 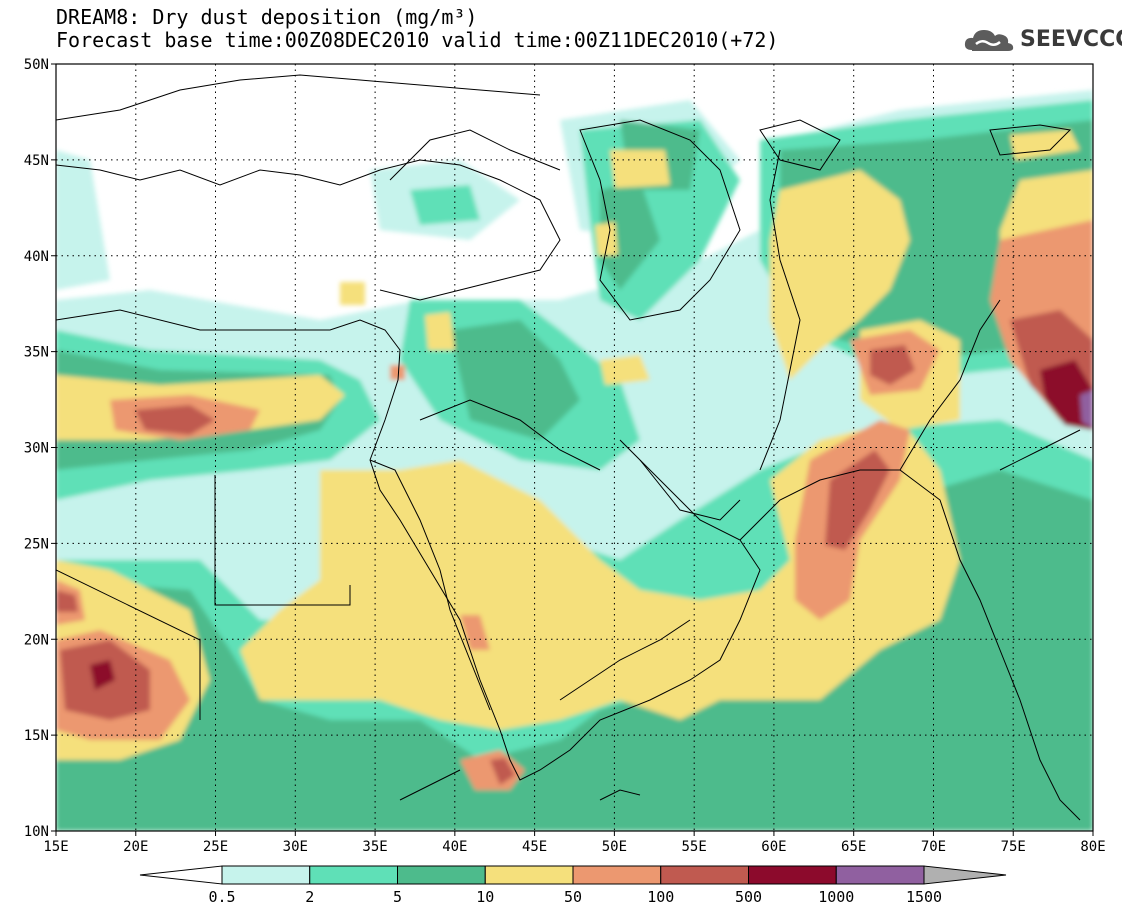 I want to click on lon-tick-label: 25E, so click(x=215, y=847).